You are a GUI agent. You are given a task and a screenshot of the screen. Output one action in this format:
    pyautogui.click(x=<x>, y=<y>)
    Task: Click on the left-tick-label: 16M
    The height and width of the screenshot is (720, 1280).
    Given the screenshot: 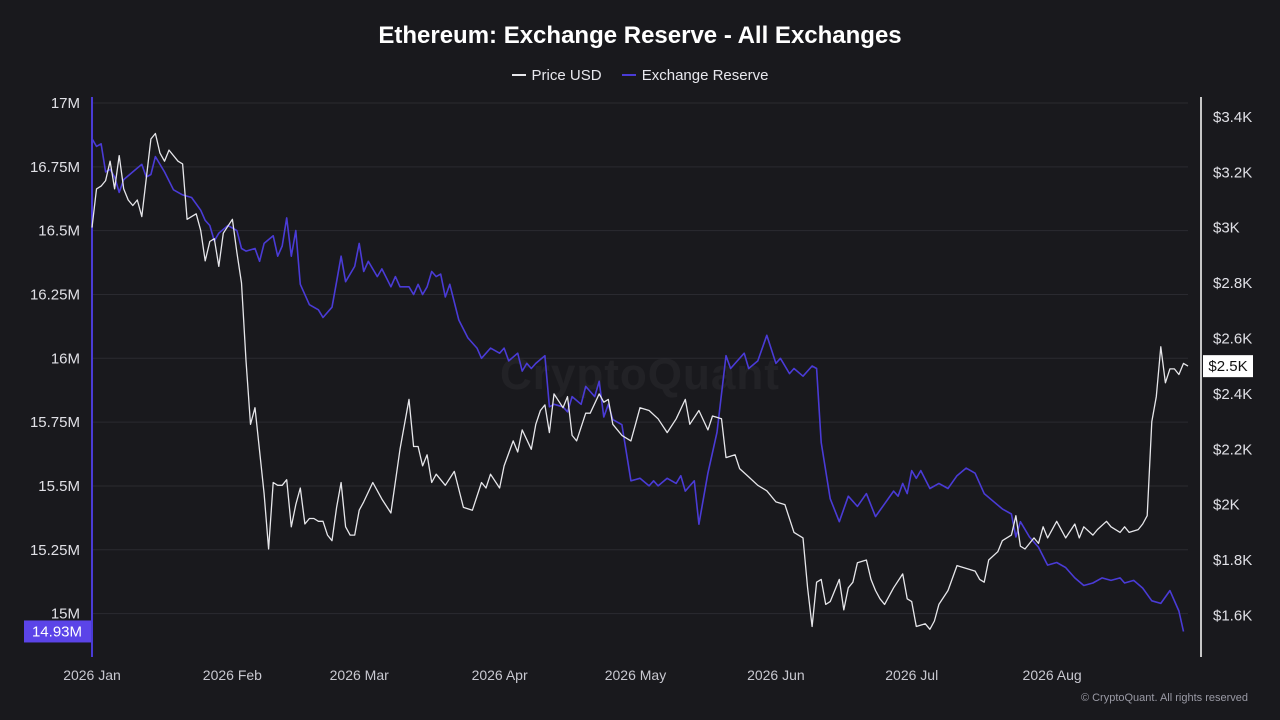 What is the action you would take?
    pyautogui.click(x=65, y=358)
    